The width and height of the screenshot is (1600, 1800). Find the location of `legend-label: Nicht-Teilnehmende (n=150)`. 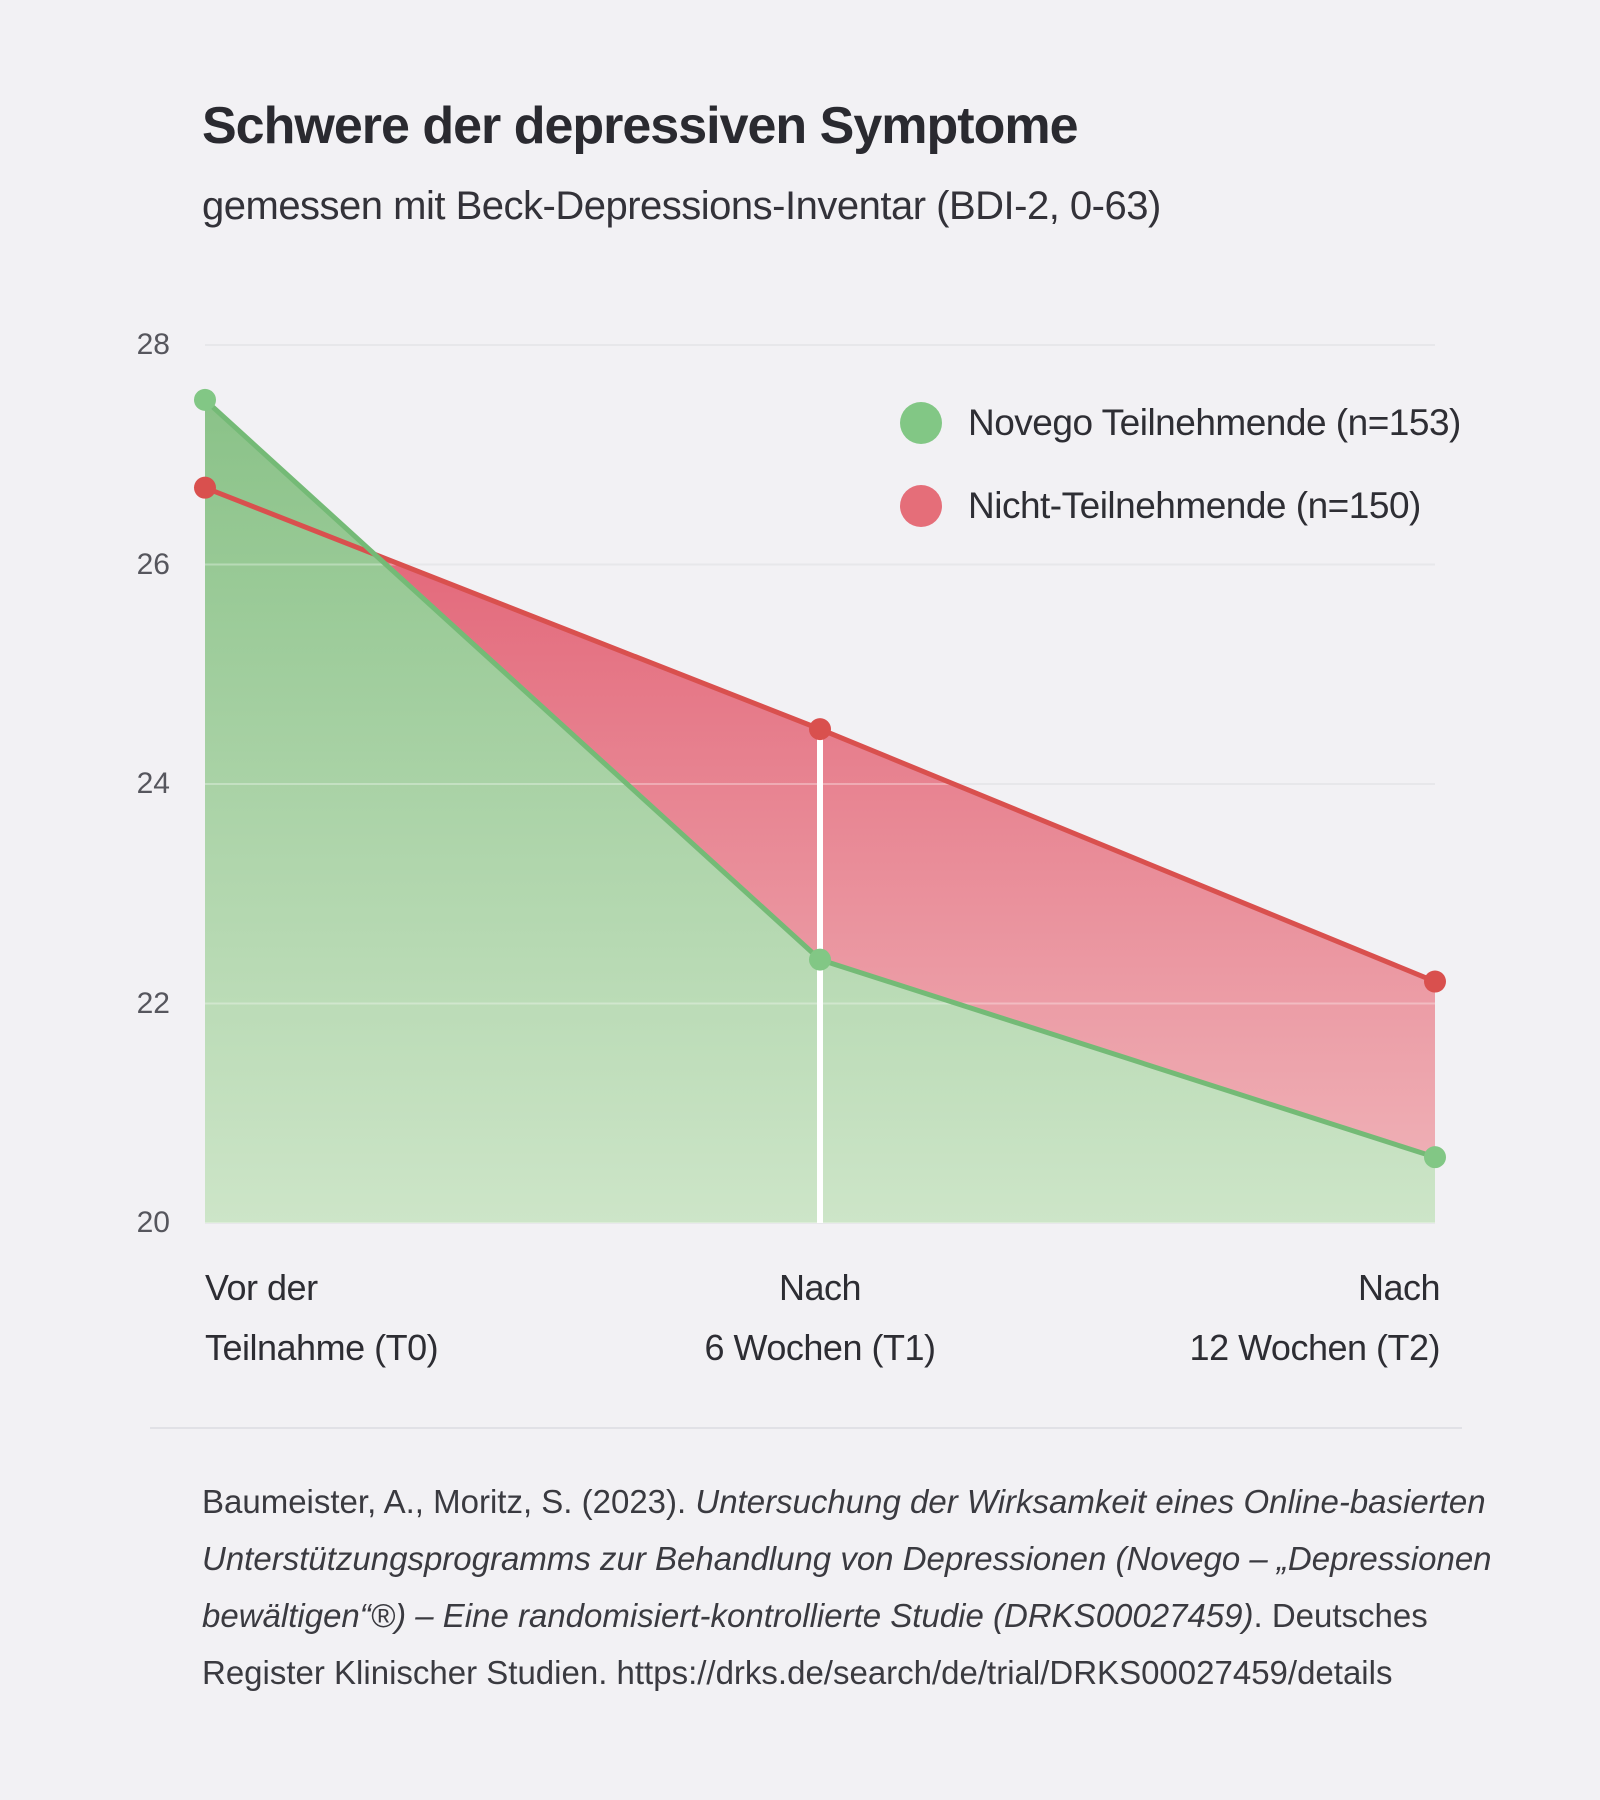

legend-label: Nicht-Teilnehmende (n=150) is located at coordinates (1194, 505).